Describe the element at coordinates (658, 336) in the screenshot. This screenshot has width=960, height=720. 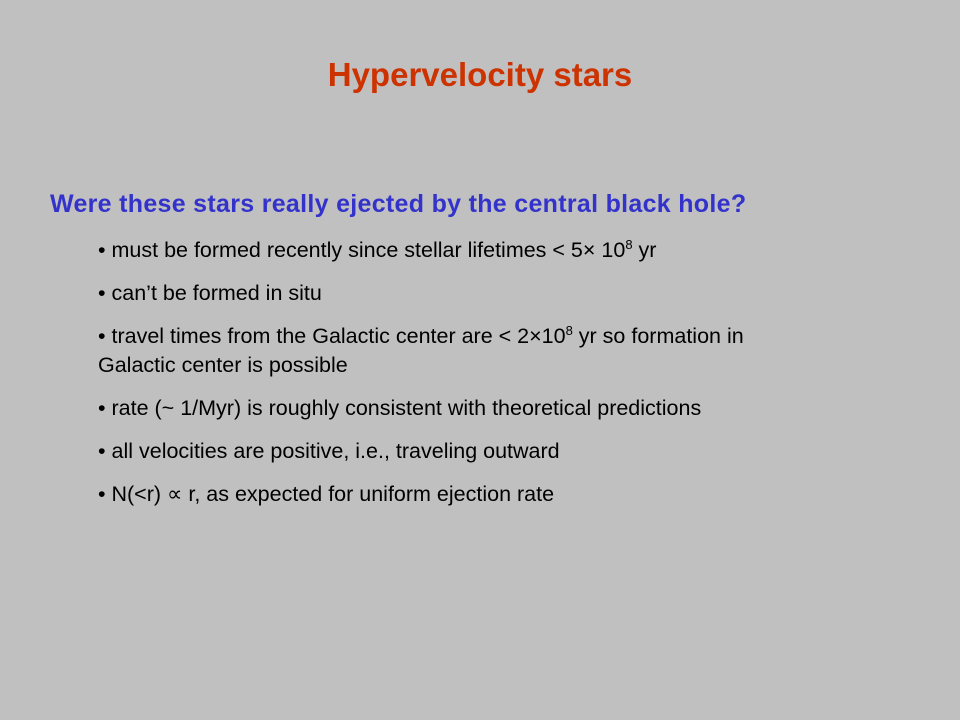
I see `bullet-text-tail: yr so formation in` at that location.